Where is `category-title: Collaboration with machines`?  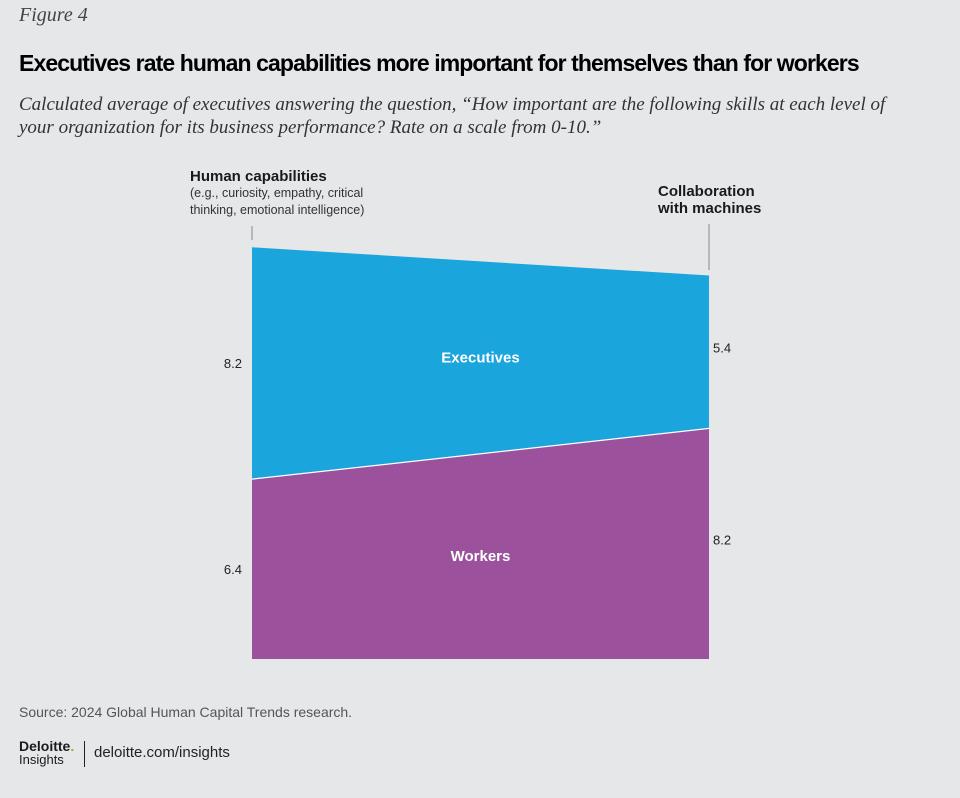 category-title: Collaboration with machines is located at coordinates (710, 200).